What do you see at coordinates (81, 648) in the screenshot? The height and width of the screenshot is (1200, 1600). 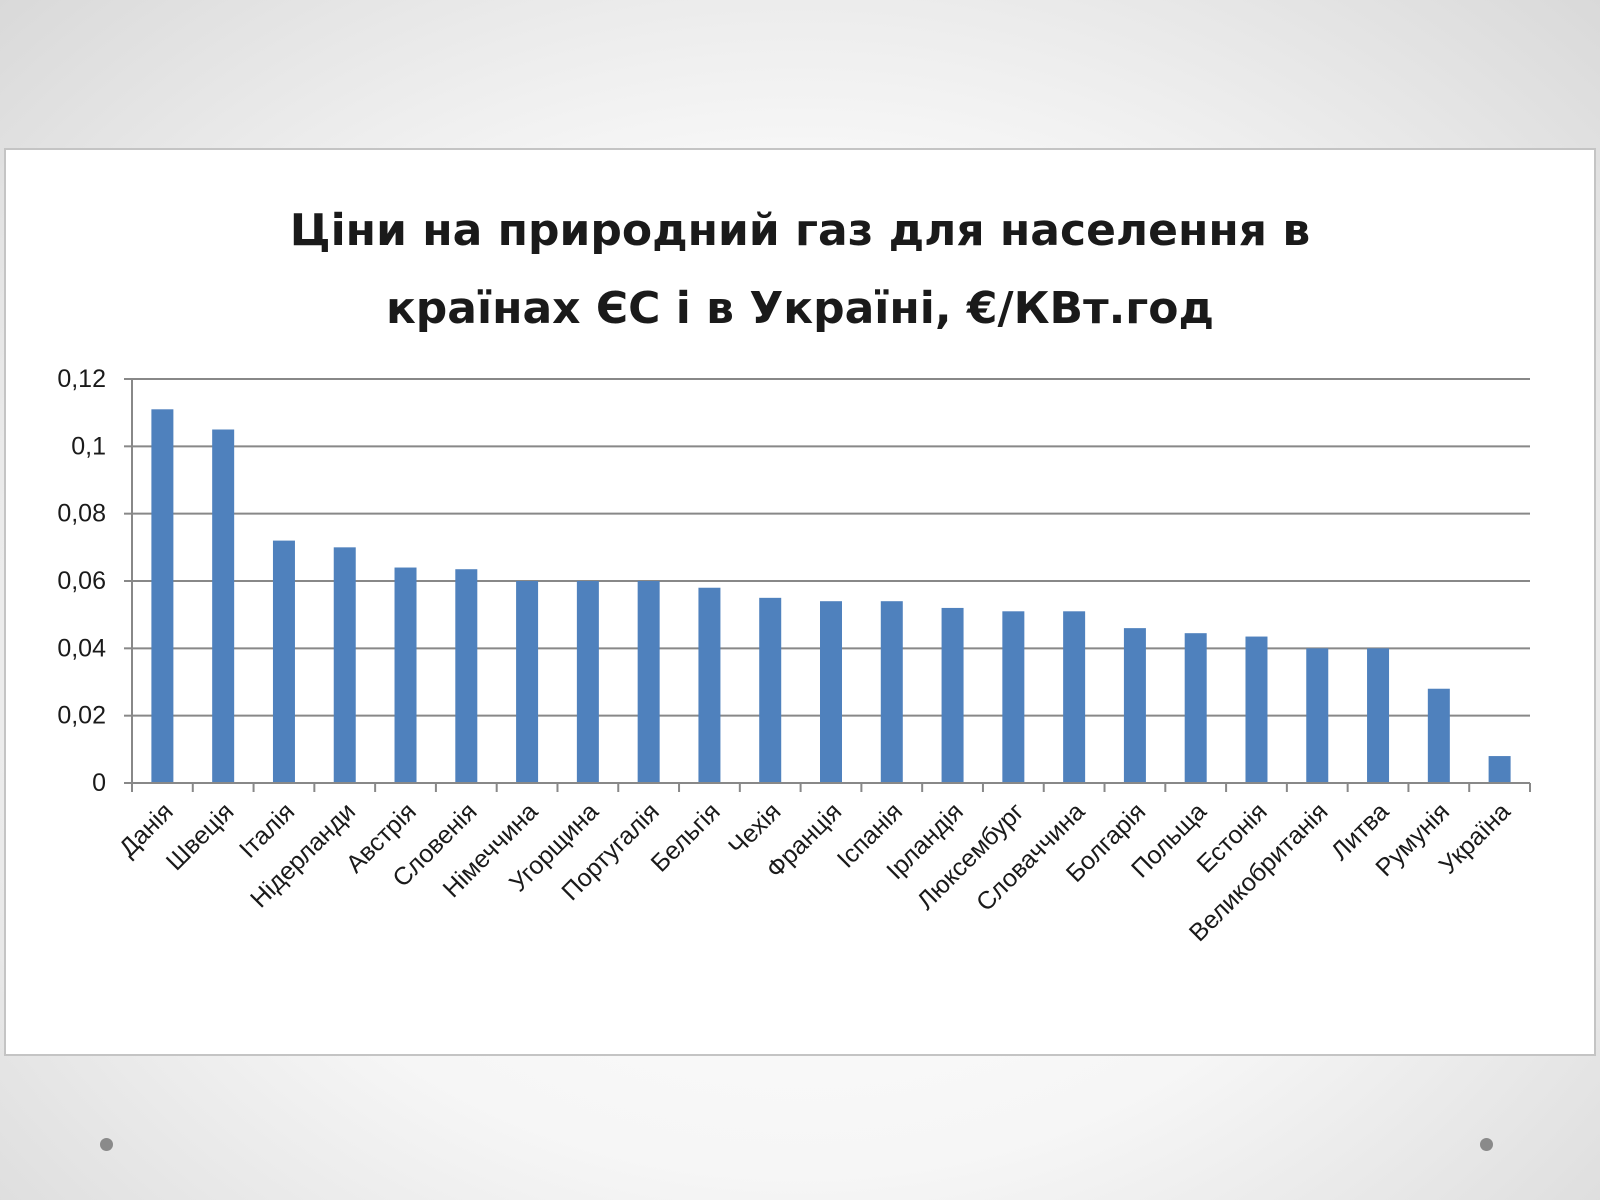 I see `y-tick-label: 0,04` at bounding box center [81, 648].